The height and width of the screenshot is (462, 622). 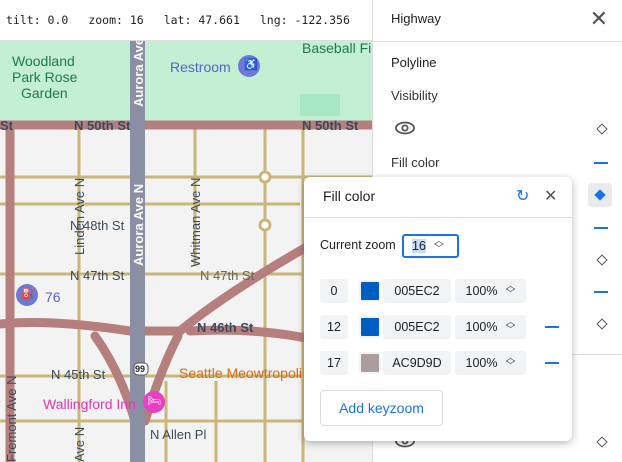 I want to click on poi-seattle-meowtropolitan: Seattle Meowtropoli, so click(x=240, y=373).